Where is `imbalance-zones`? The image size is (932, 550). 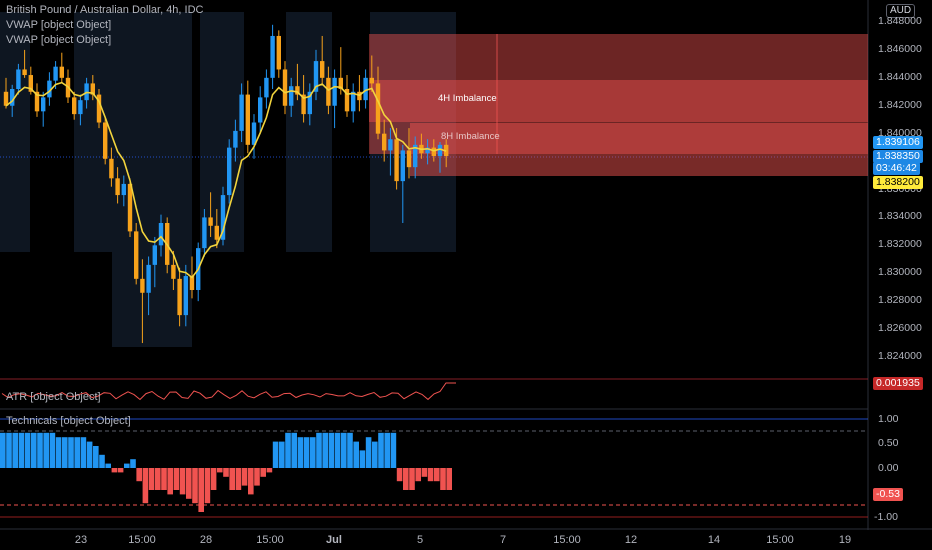
imbalance-zones is located at coordinates (618, 105).